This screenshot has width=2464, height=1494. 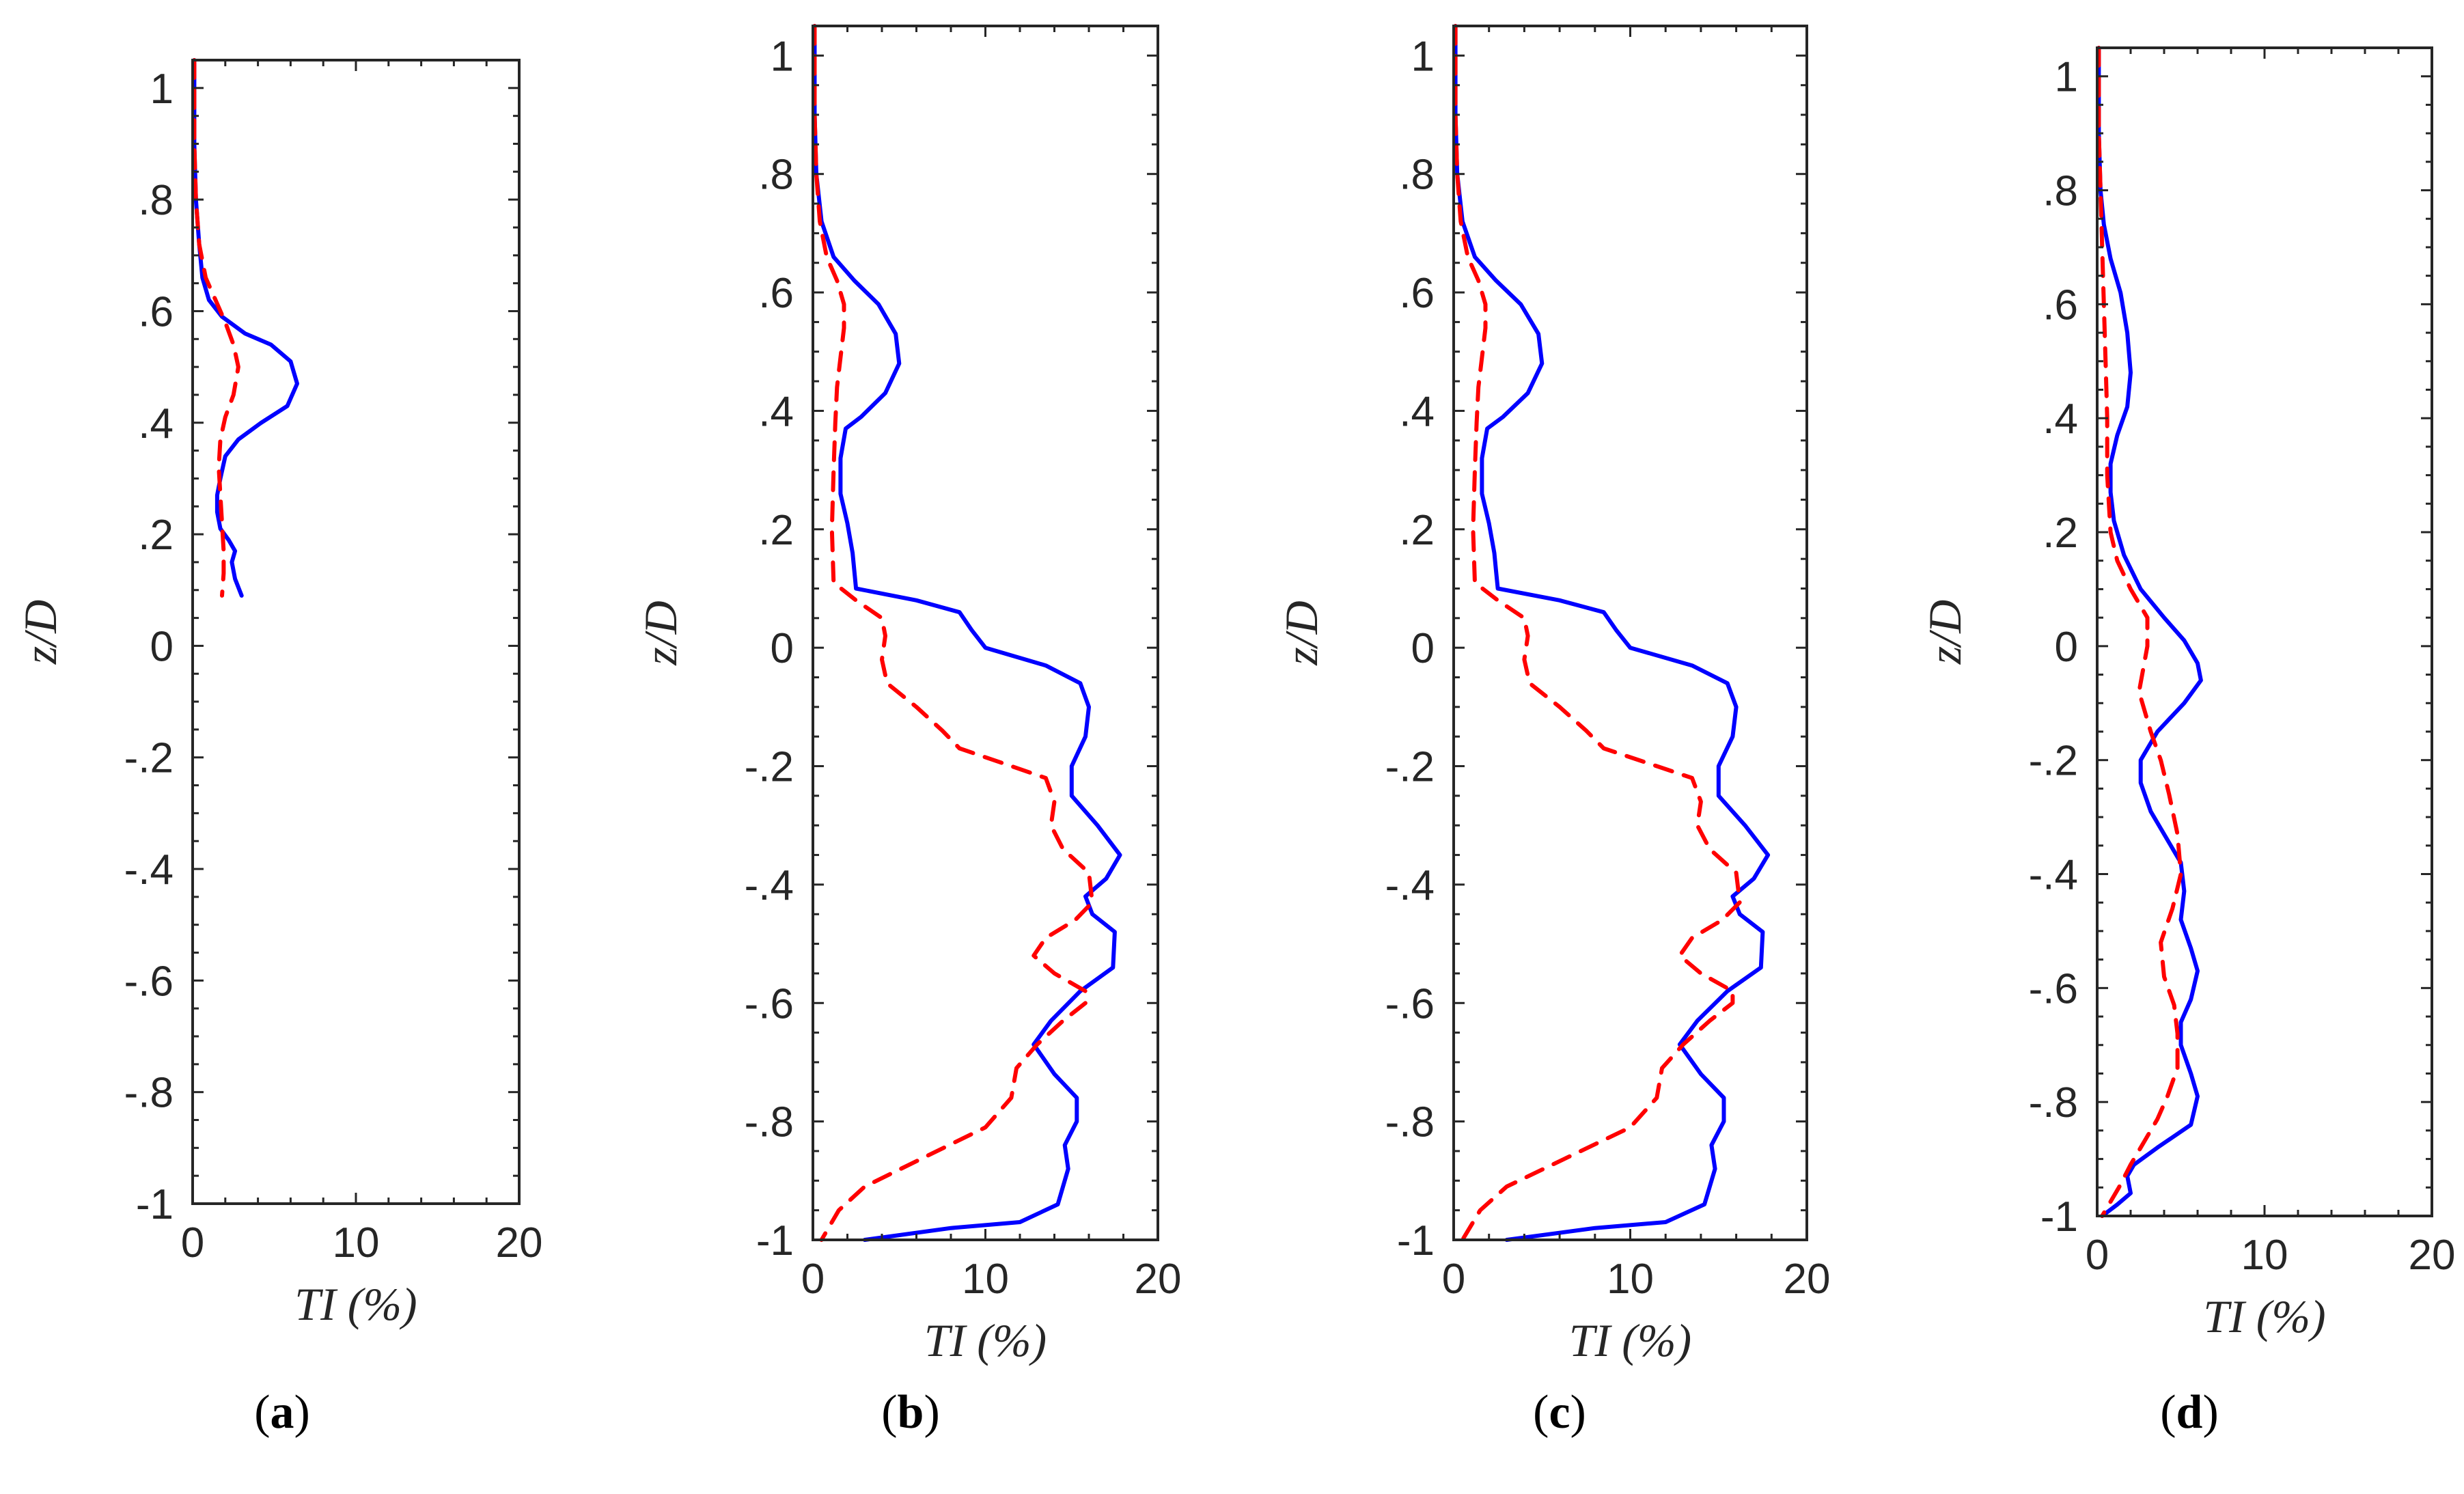 What do you see at coordinates (2189, 1413) in the screenshot?
I see `panel-label: (d)` at bounding box center [2189, 1413].